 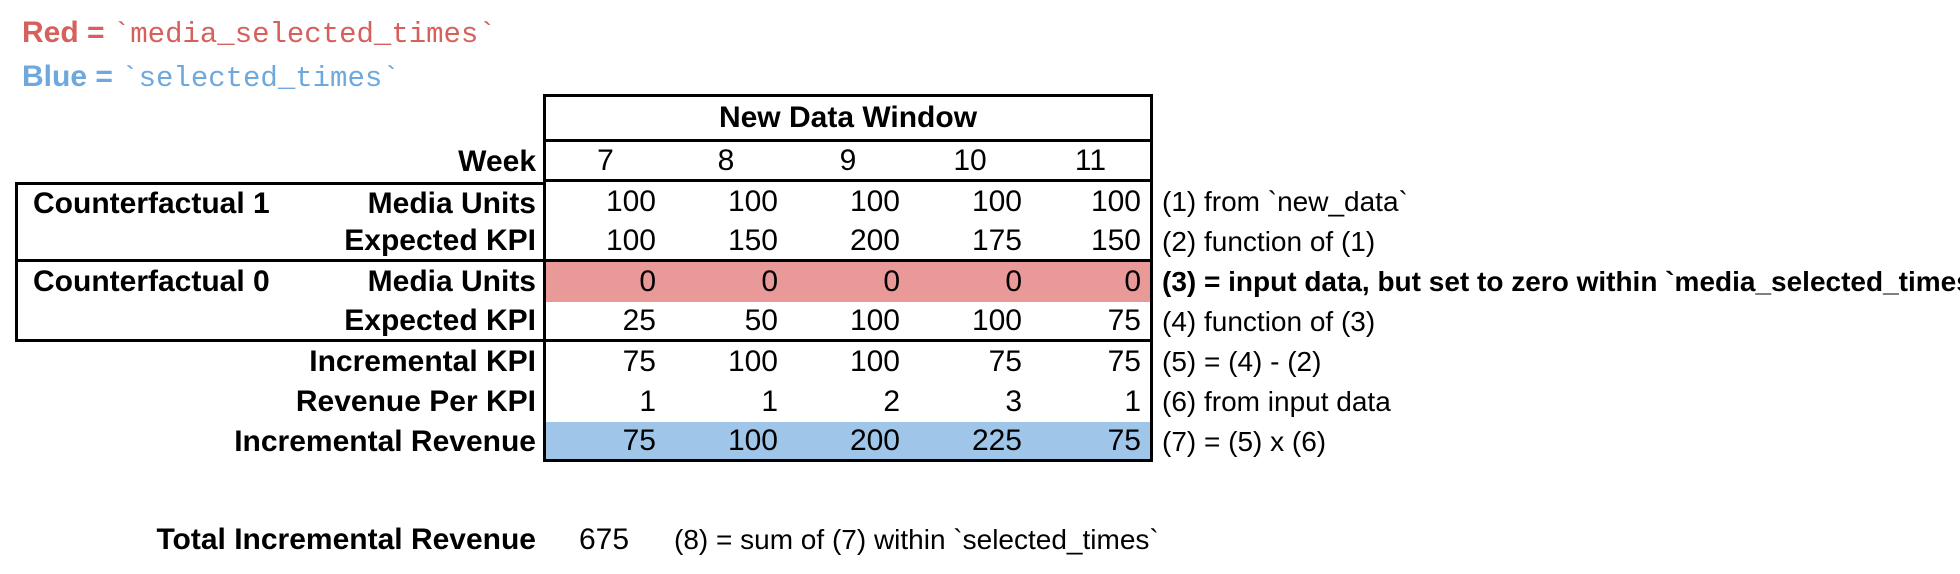 I want to click on table-cell: 200, so click(x=848, y=242).